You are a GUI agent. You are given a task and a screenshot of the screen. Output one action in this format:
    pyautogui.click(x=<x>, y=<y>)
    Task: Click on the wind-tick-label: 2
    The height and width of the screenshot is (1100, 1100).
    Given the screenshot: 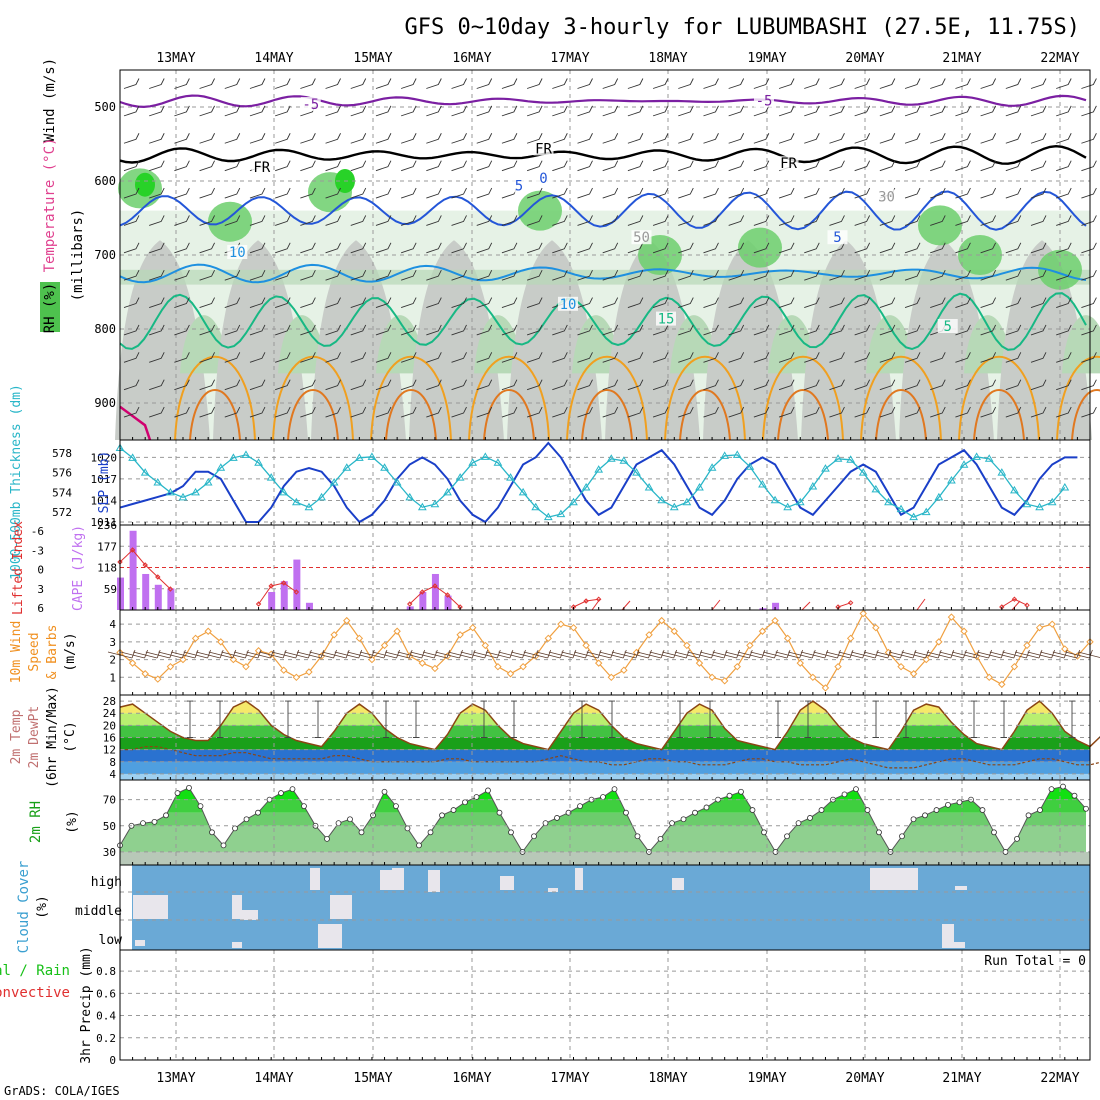 What is the action you would take?
    pyautogui.click(x=112, y=660)
    